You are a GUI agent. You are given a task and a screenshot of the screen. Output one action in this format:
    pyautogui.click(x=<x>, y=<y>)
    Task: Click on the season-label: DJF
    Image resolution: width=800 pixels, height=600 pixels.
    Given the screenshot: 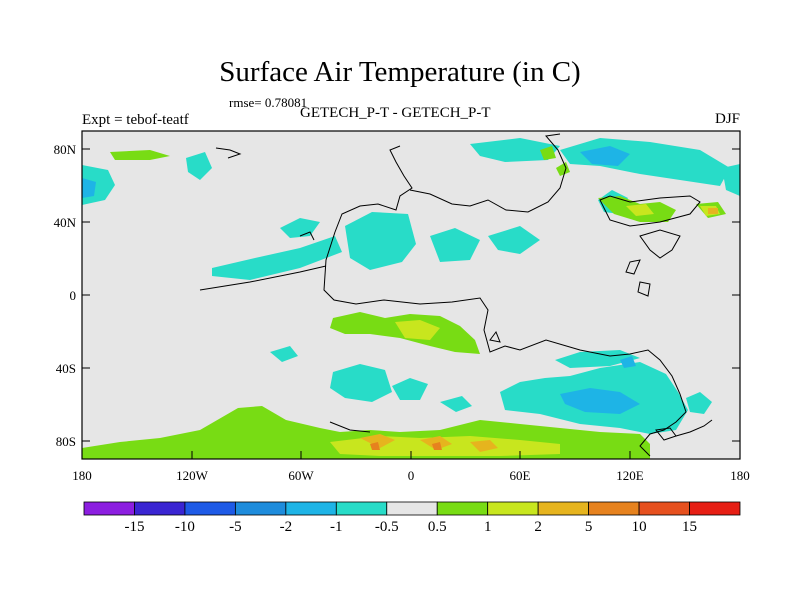 What is the action you would take?
    pyautogui.click(x=727, y=119)
    